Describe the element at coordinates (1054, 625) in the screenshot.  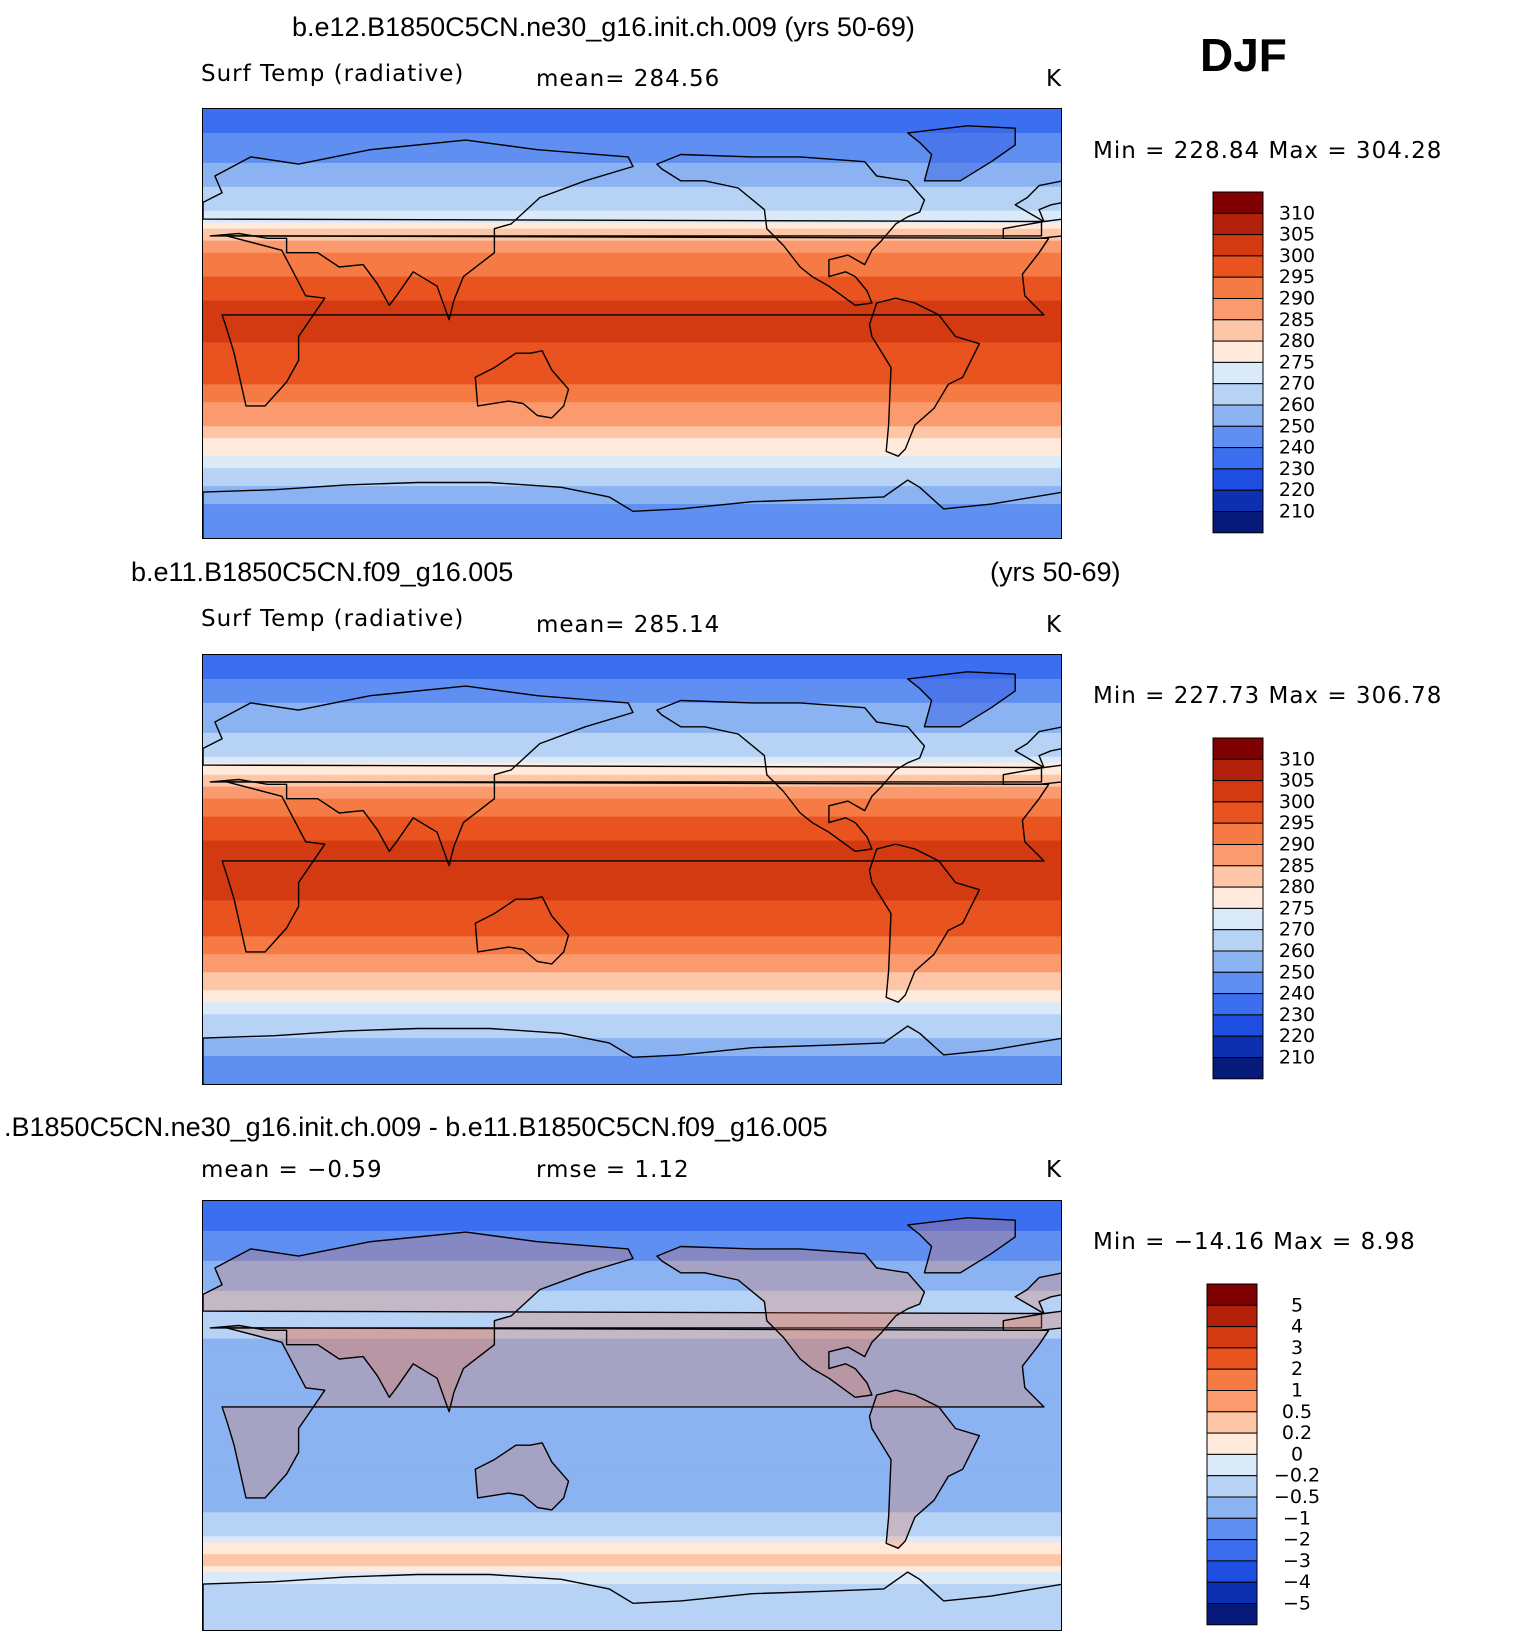
I see `panel2-units: K` at that location.